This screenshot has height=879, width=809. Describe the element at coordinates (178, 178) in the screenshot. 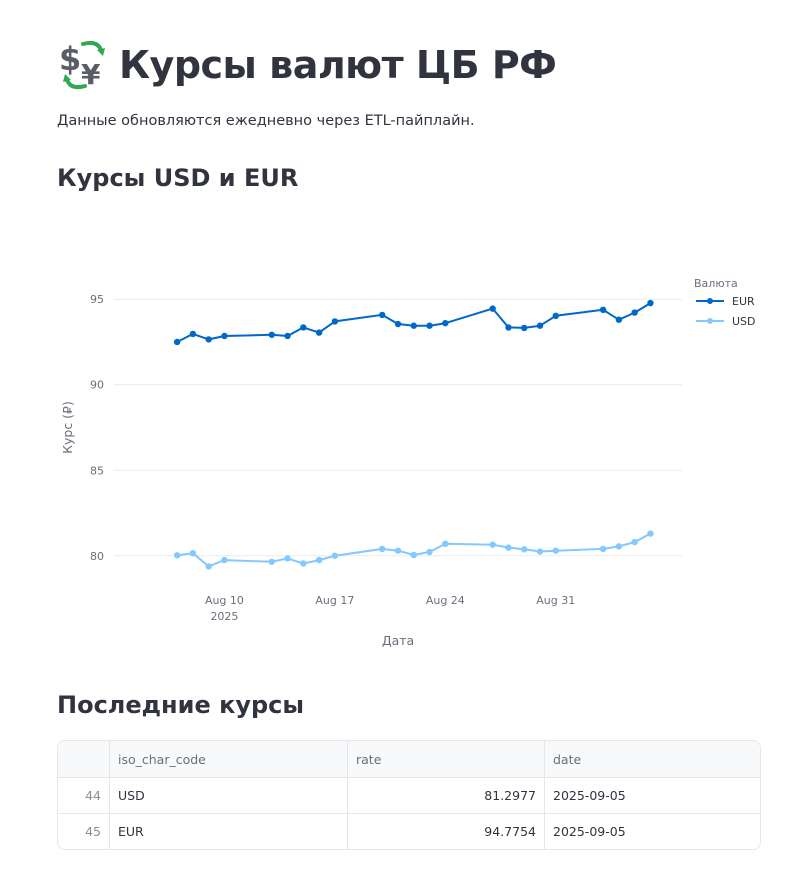

I see `chart-heading: Курсы USD и EUR` at that location.